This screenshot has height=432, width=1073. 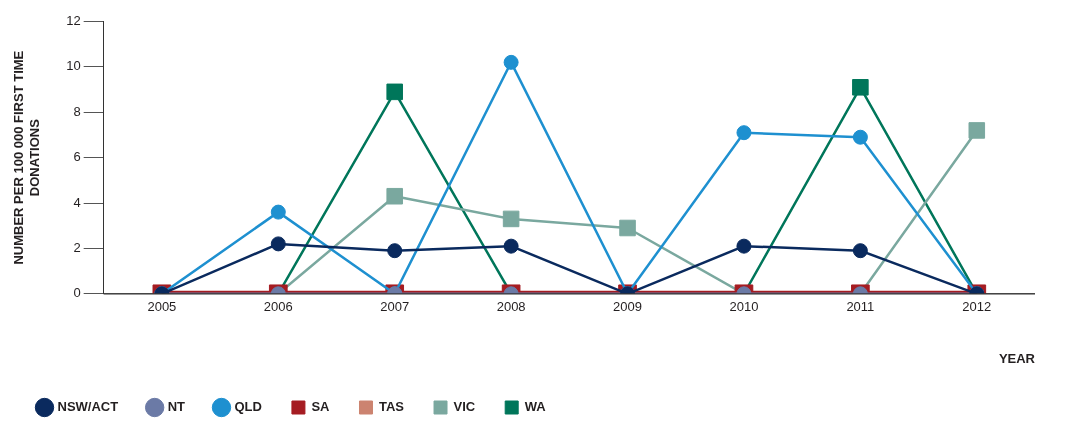 What do you see at coordinates (391, 407) in the screenshot?
I see `legend-label: TAS` at bounding box center [391, 407].